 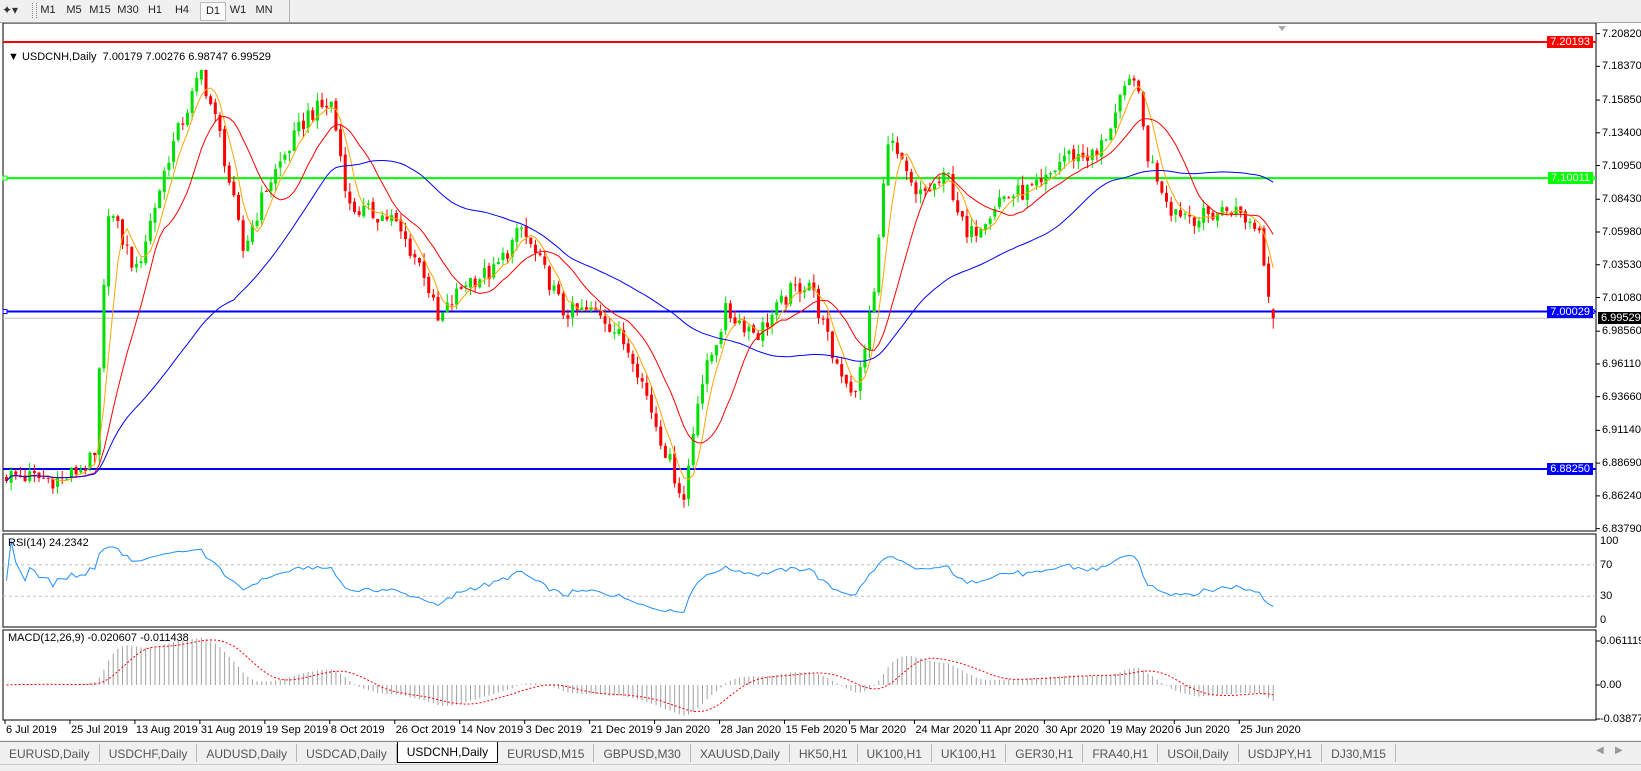 I want to click on chart-tab: HK50,H1, so click(x=824, y=753).